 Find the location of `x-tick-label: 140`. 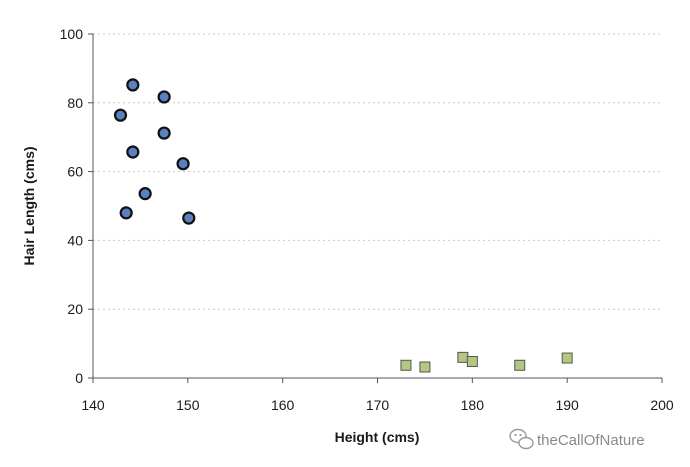

x-tick-label: 140 is located at coordinates (93, 405).